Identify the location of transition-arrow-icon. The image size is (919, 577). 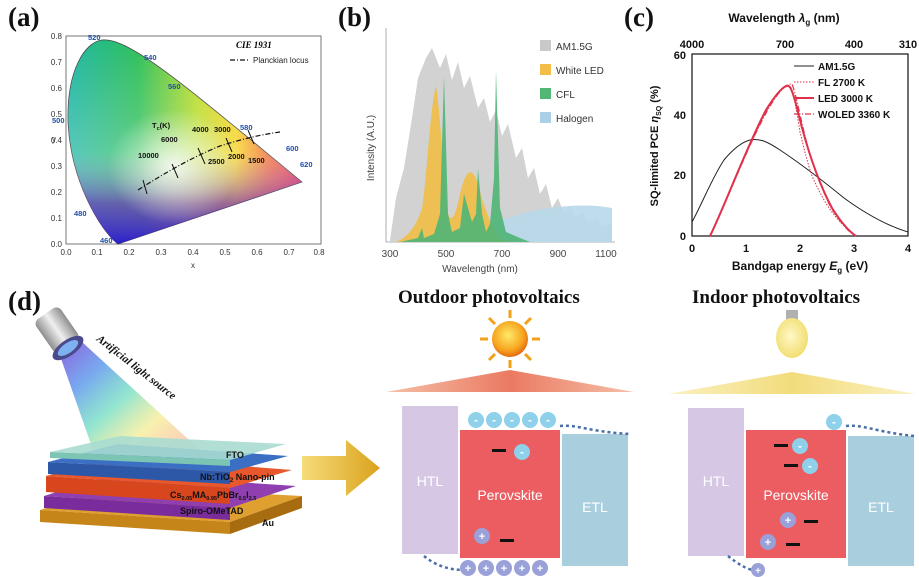
(341, 468).